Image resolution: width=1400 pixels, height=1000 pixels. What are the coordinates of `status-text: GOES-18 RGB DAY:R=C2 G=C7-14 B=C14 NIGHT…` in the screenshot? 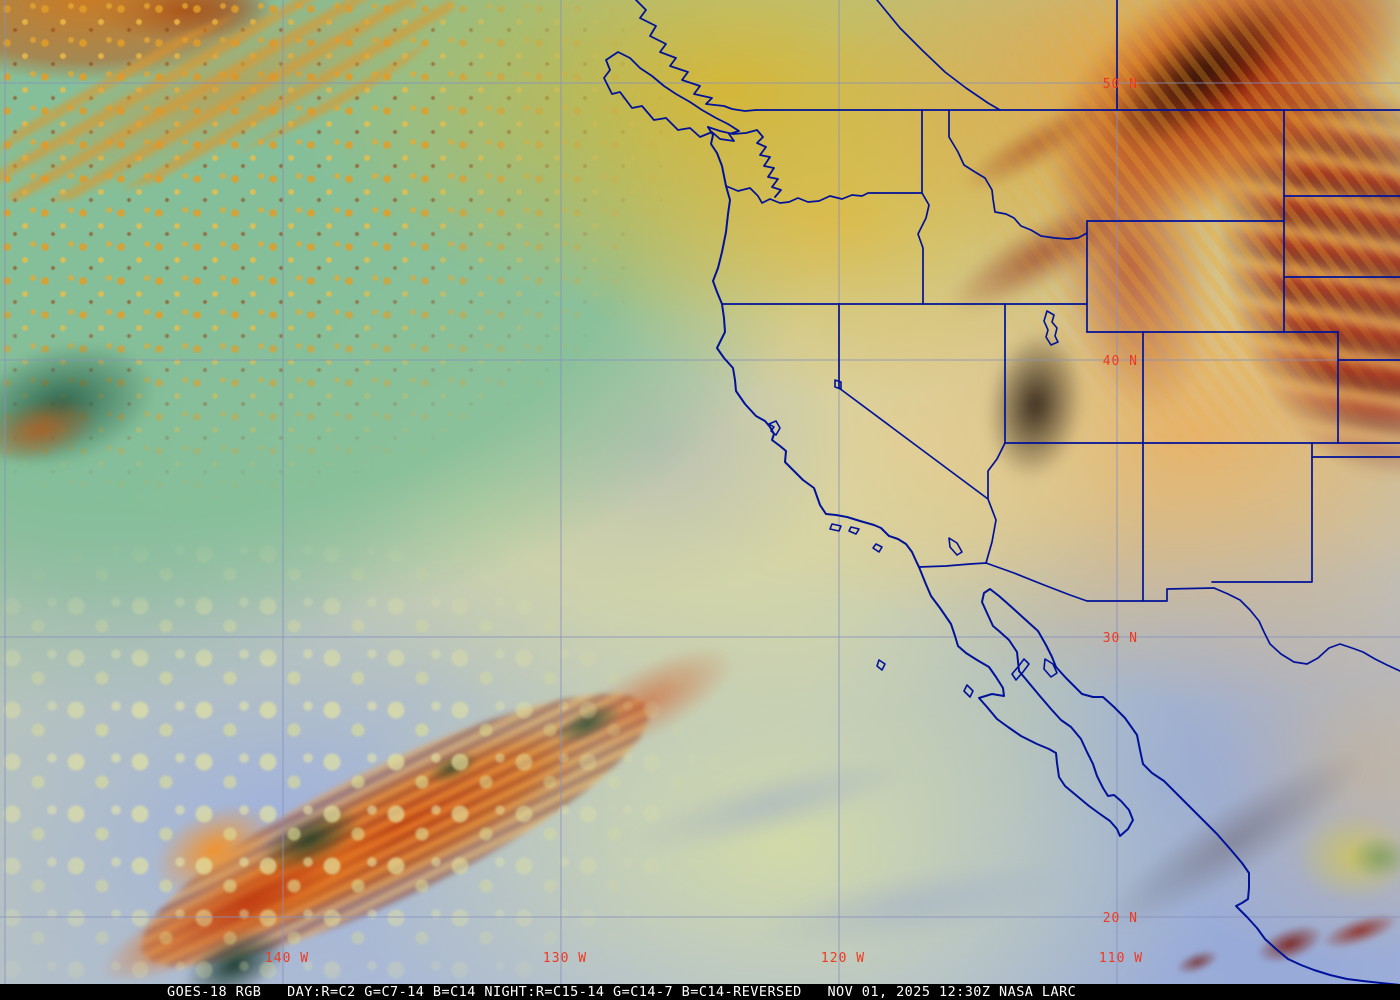 It's located at (622, 992).